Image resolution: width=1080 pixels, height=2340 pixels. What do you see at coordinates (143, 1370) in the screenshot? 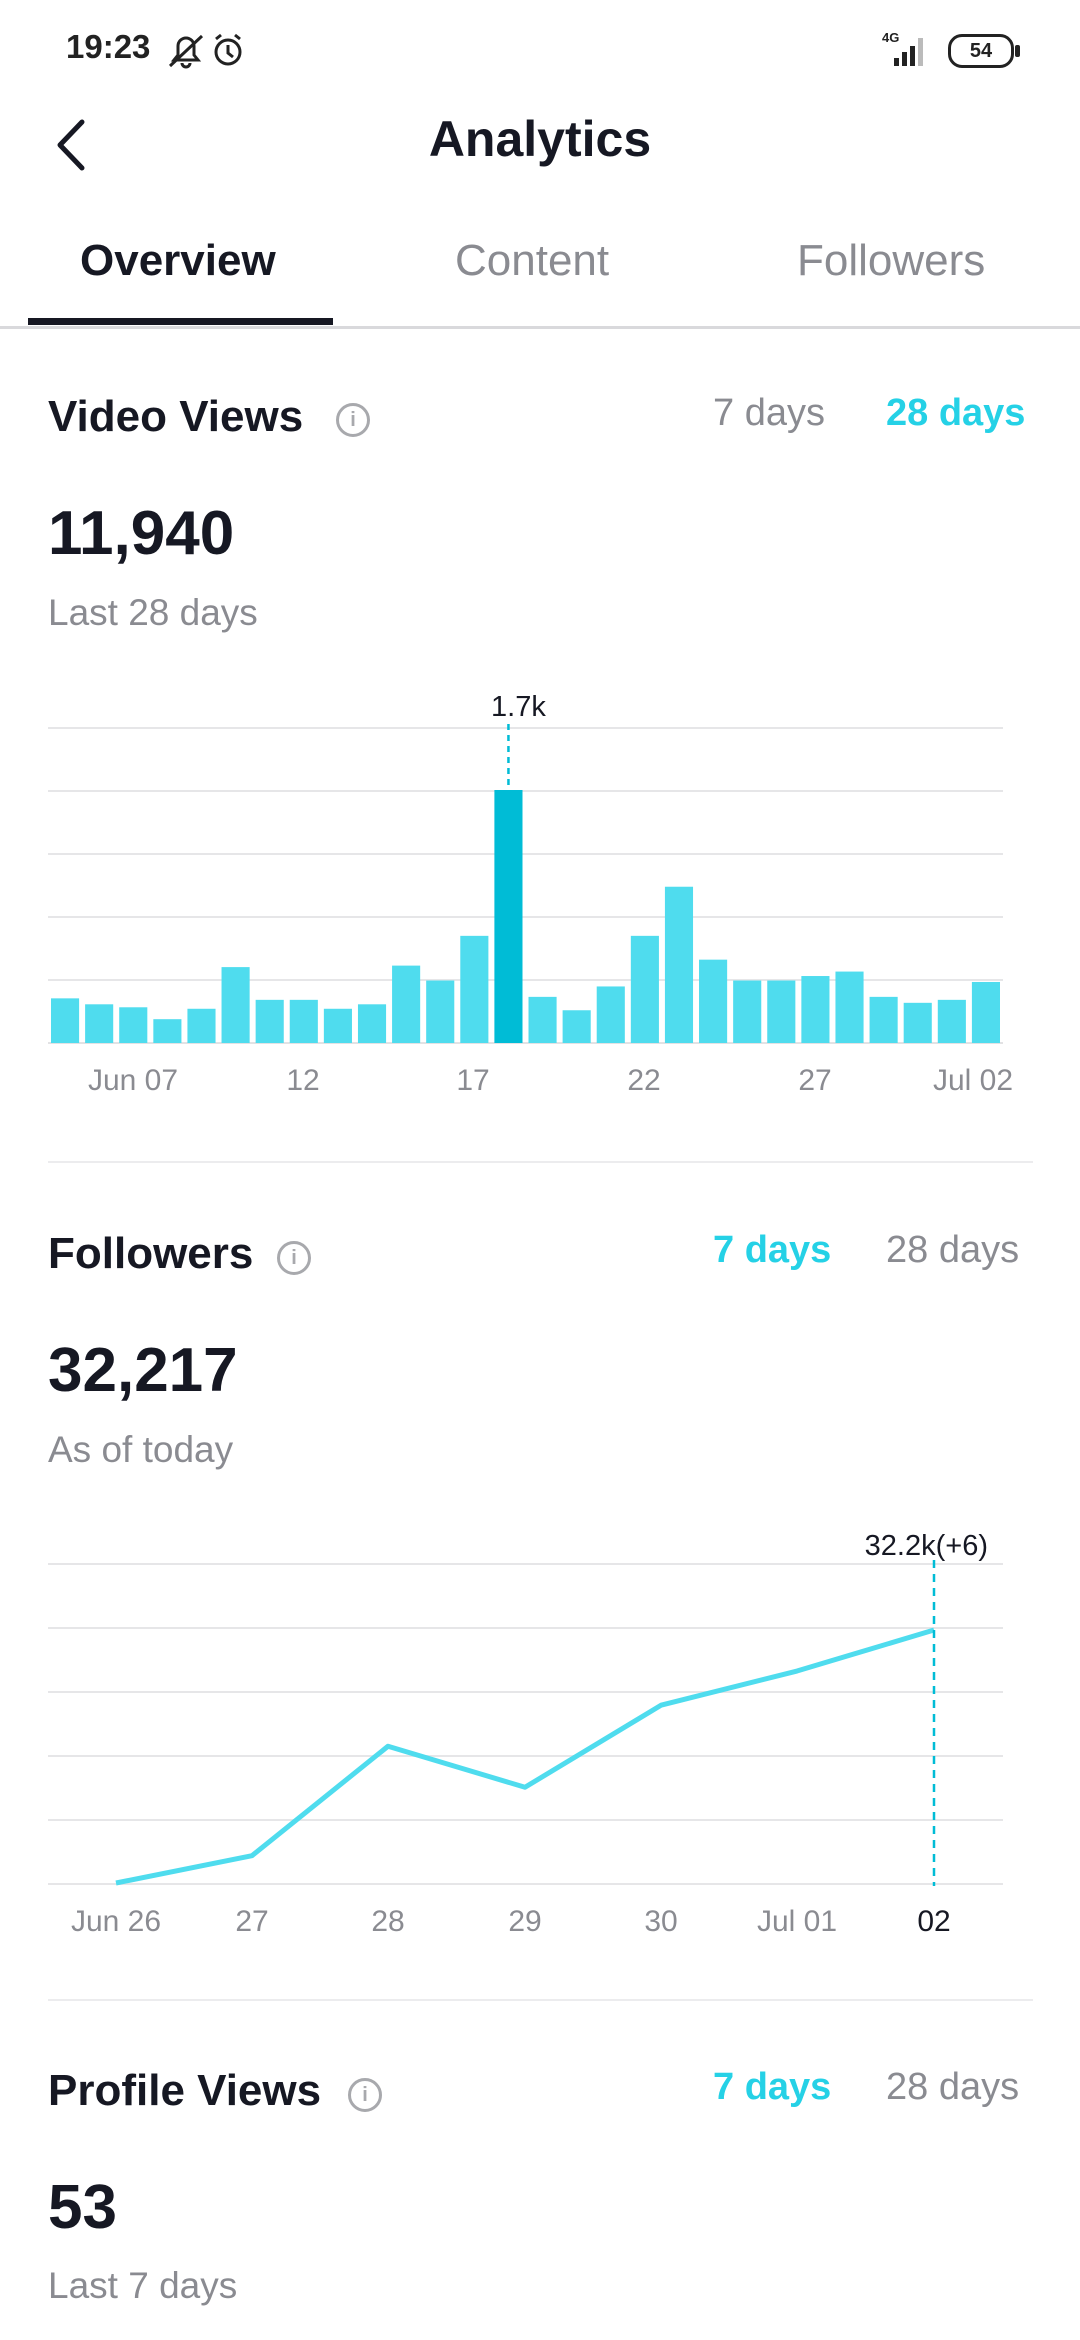
I see `followers-total: 32,217` at bounding box center [143, 1370].